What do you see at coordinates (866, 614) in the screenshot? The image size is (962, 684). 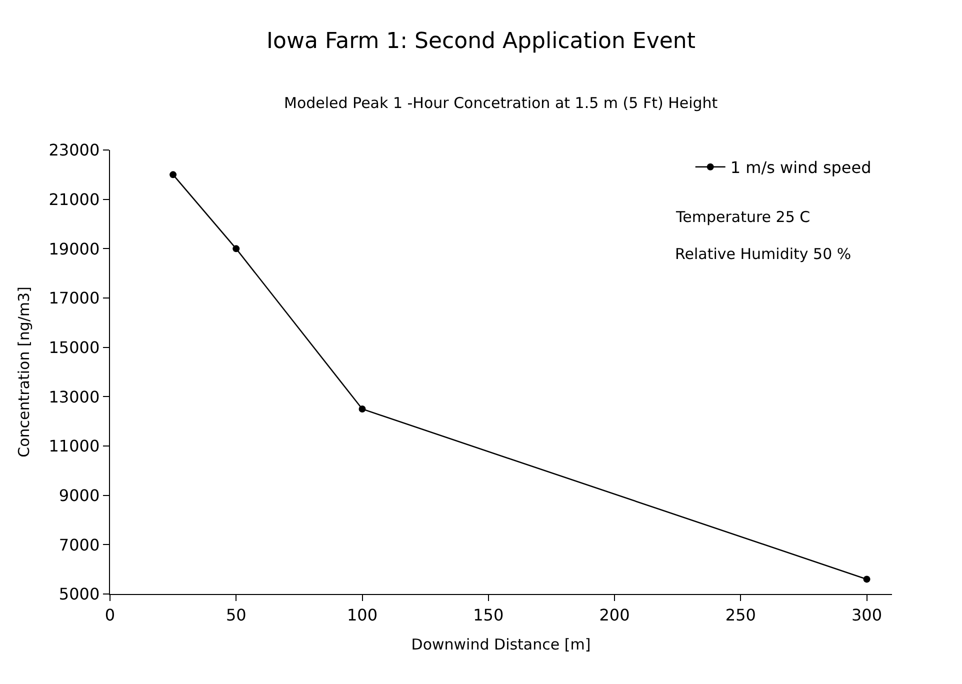 I see `x-tick-label: 300` at bounding box center [866, 614].